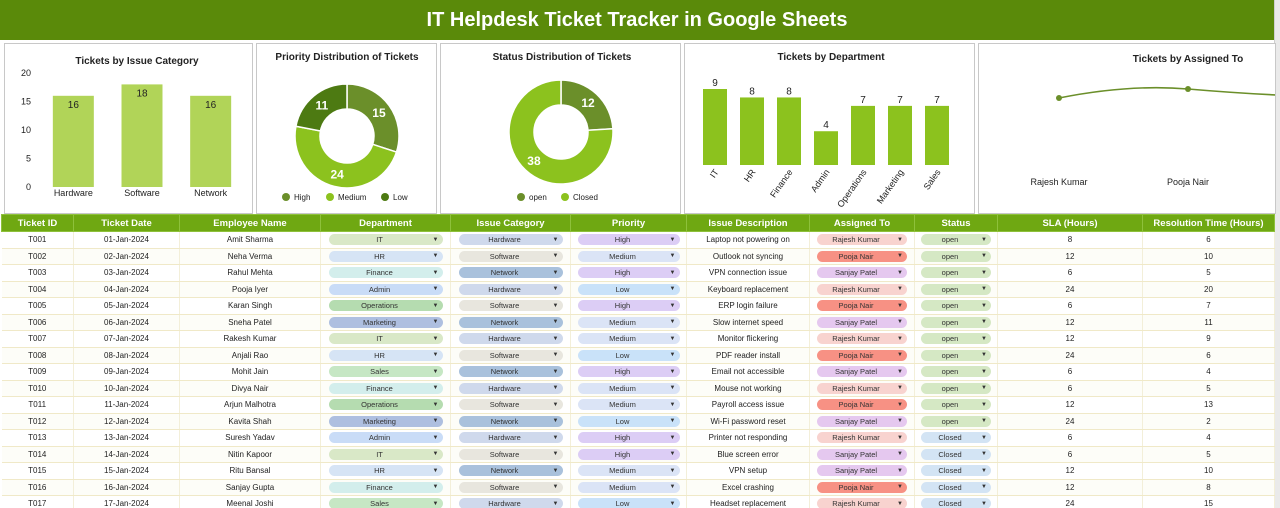 This screenshot has height=508, width=1280. What do you see at coordinates (1167, 92) in the screenshot?
I see `series-line` at bounding box center [1167, 92].